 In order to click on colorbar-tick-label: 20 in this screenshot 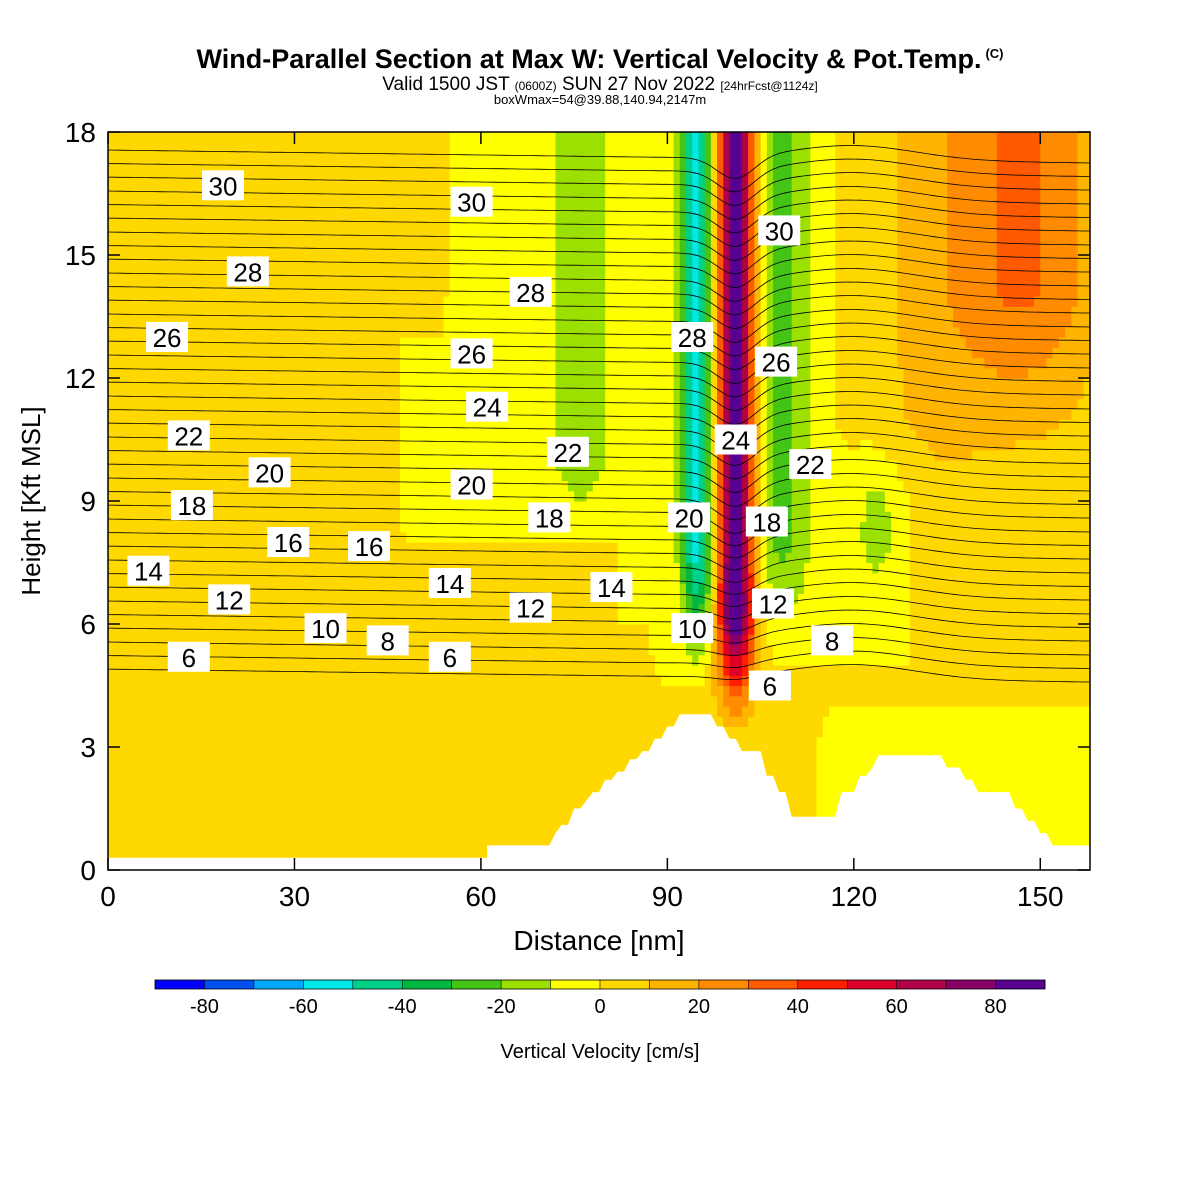, I will do `click(699, 1007)`.